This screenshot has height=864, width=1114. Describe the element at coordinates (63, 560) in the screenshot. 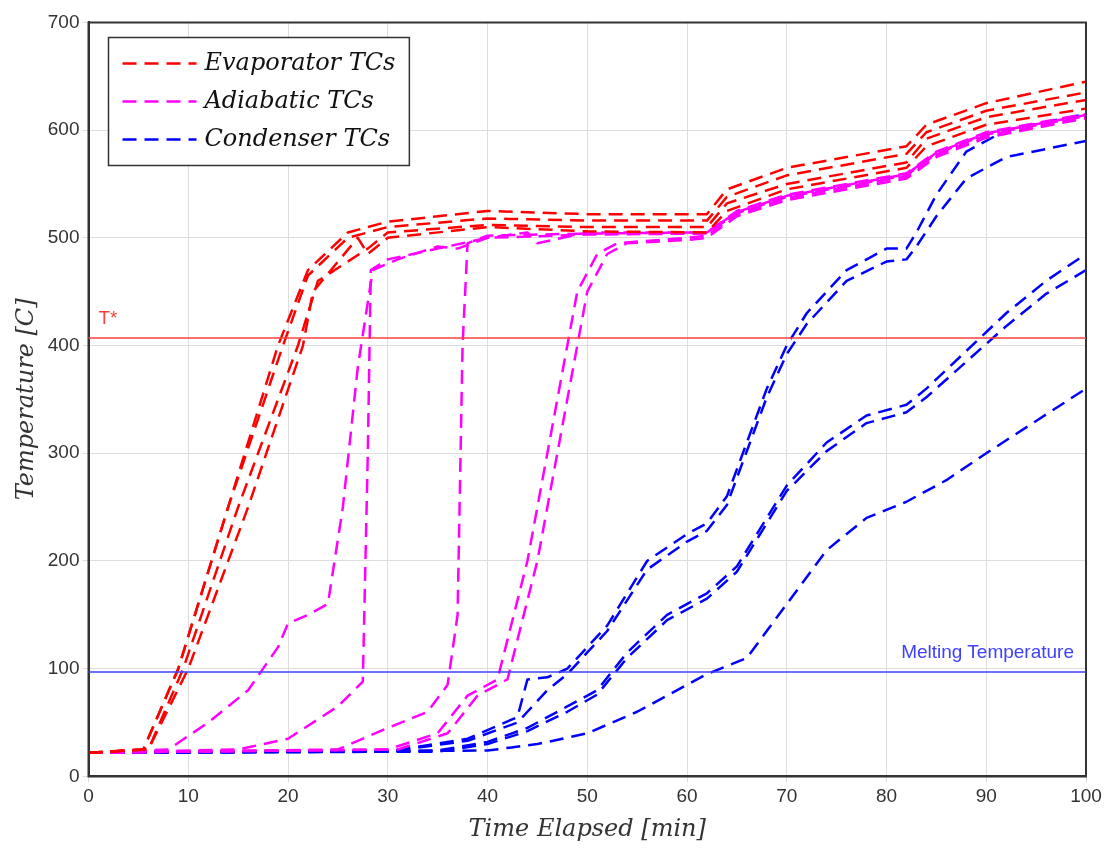

I see `y-tick-label: 200` at that location.